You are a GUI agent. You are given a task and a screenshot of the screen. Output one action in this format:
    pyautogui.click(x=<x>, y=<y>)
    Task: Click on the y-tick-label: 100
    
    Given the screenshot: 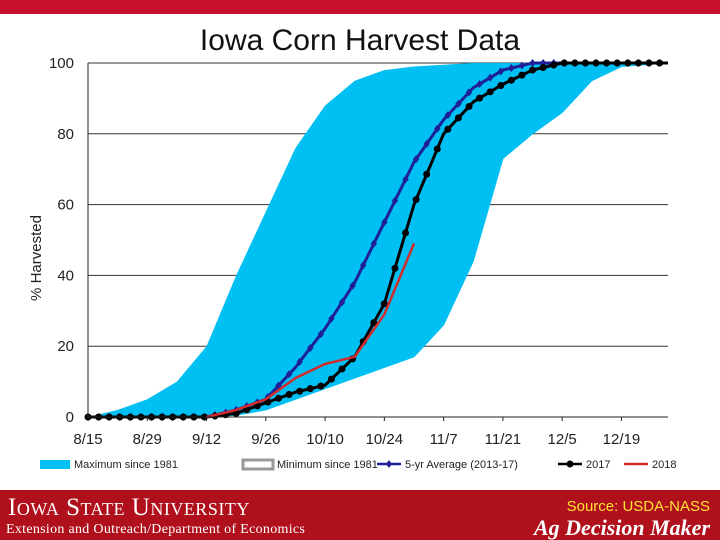 What is the action you would take?
    pyautogui.click(x=61, y=63)
    